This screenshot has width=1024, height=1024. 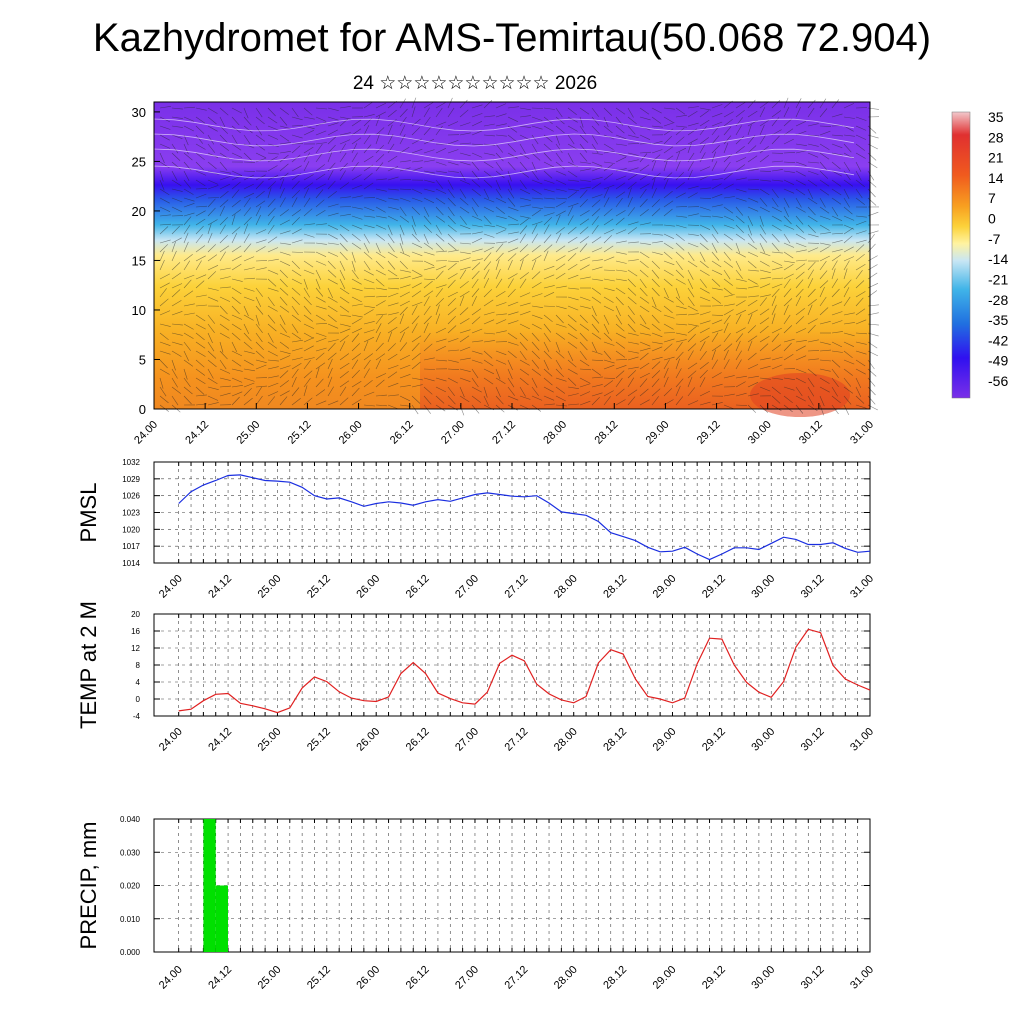 What do you see at coordinates (88, 513) in the screenshot?
I see `pmsl-ylabel: PMSL` at bounding box center [88, 513].